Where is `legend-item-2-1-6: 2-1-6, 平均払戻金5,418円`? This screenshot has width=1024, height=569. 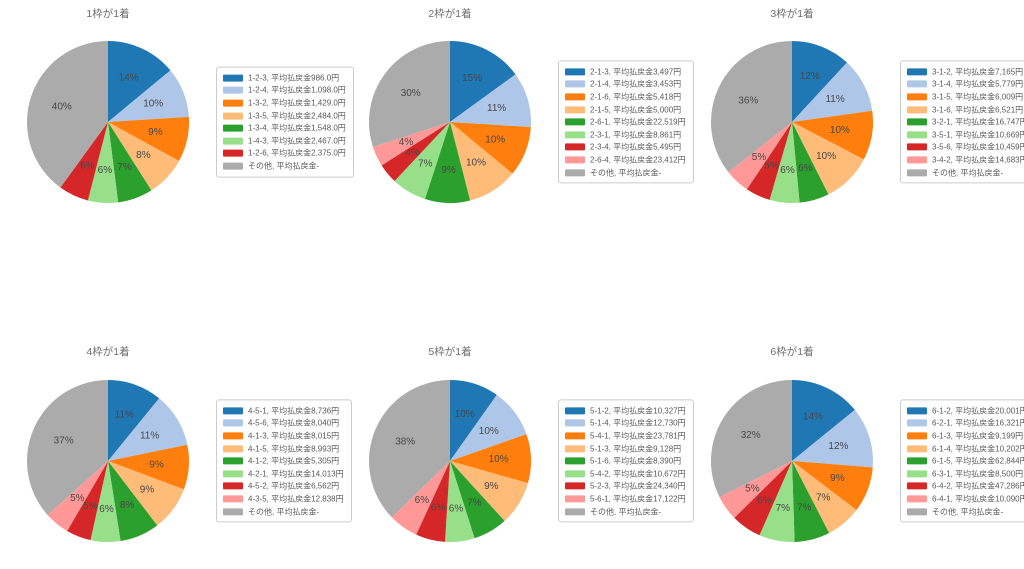 legend-item-2-1-6: 2-1-6, 平均払戻金5,418円 is located at coordinates (625, 97).